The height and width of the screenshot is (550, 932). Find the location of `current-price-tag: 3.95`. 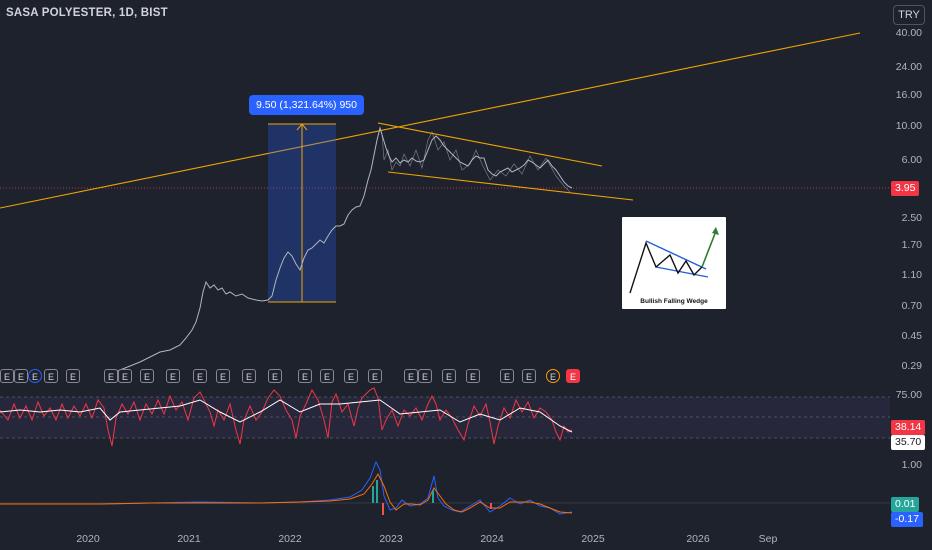

current-price-tag: 3.95 is located at coordinates (905, 188).